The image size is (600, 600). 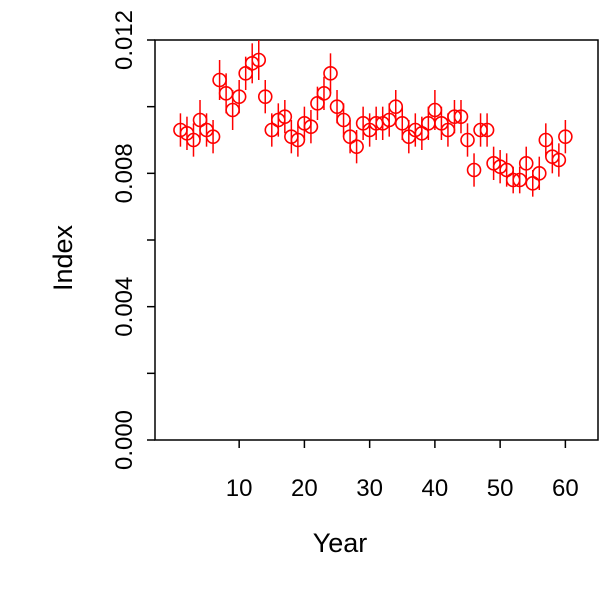 What do you see at coordinates (340, 543) in the screenshot?
I see `x-axis-title: Year` at bounding box center [340, 543].